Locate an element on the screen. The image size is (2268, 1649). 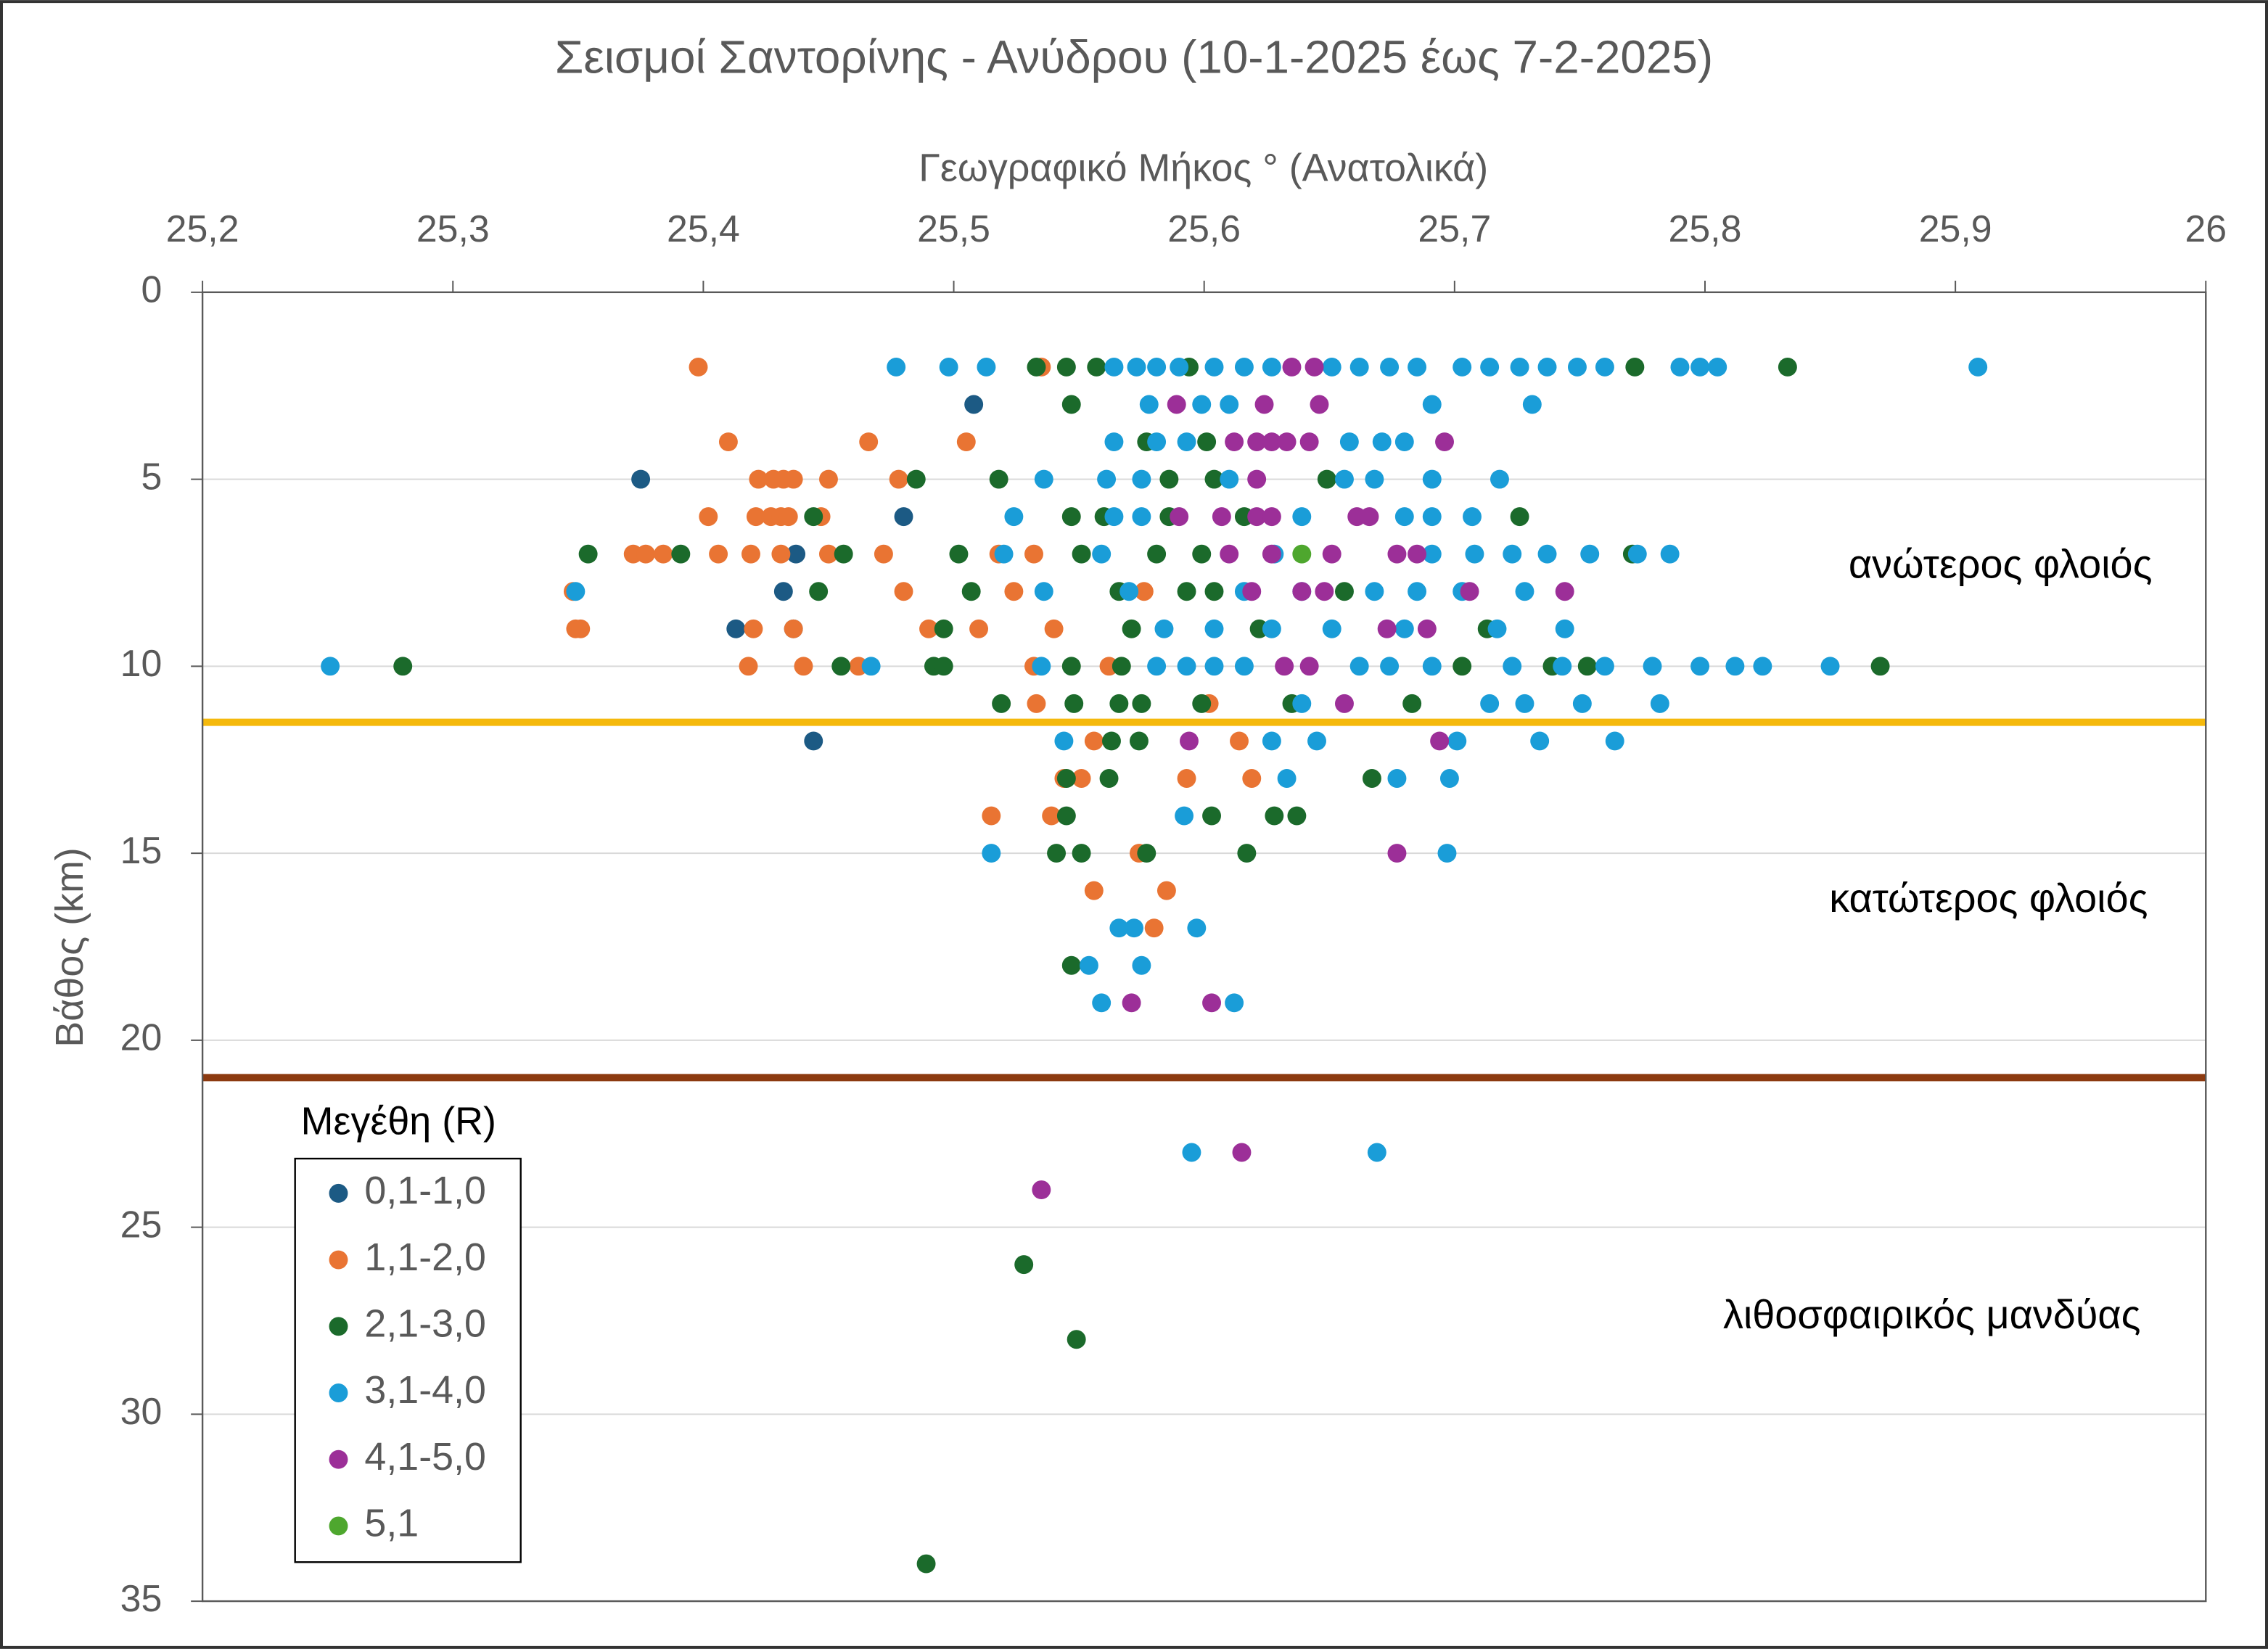
legend-title: Μεγέθη (R) is located at coordinates (399, 1121).